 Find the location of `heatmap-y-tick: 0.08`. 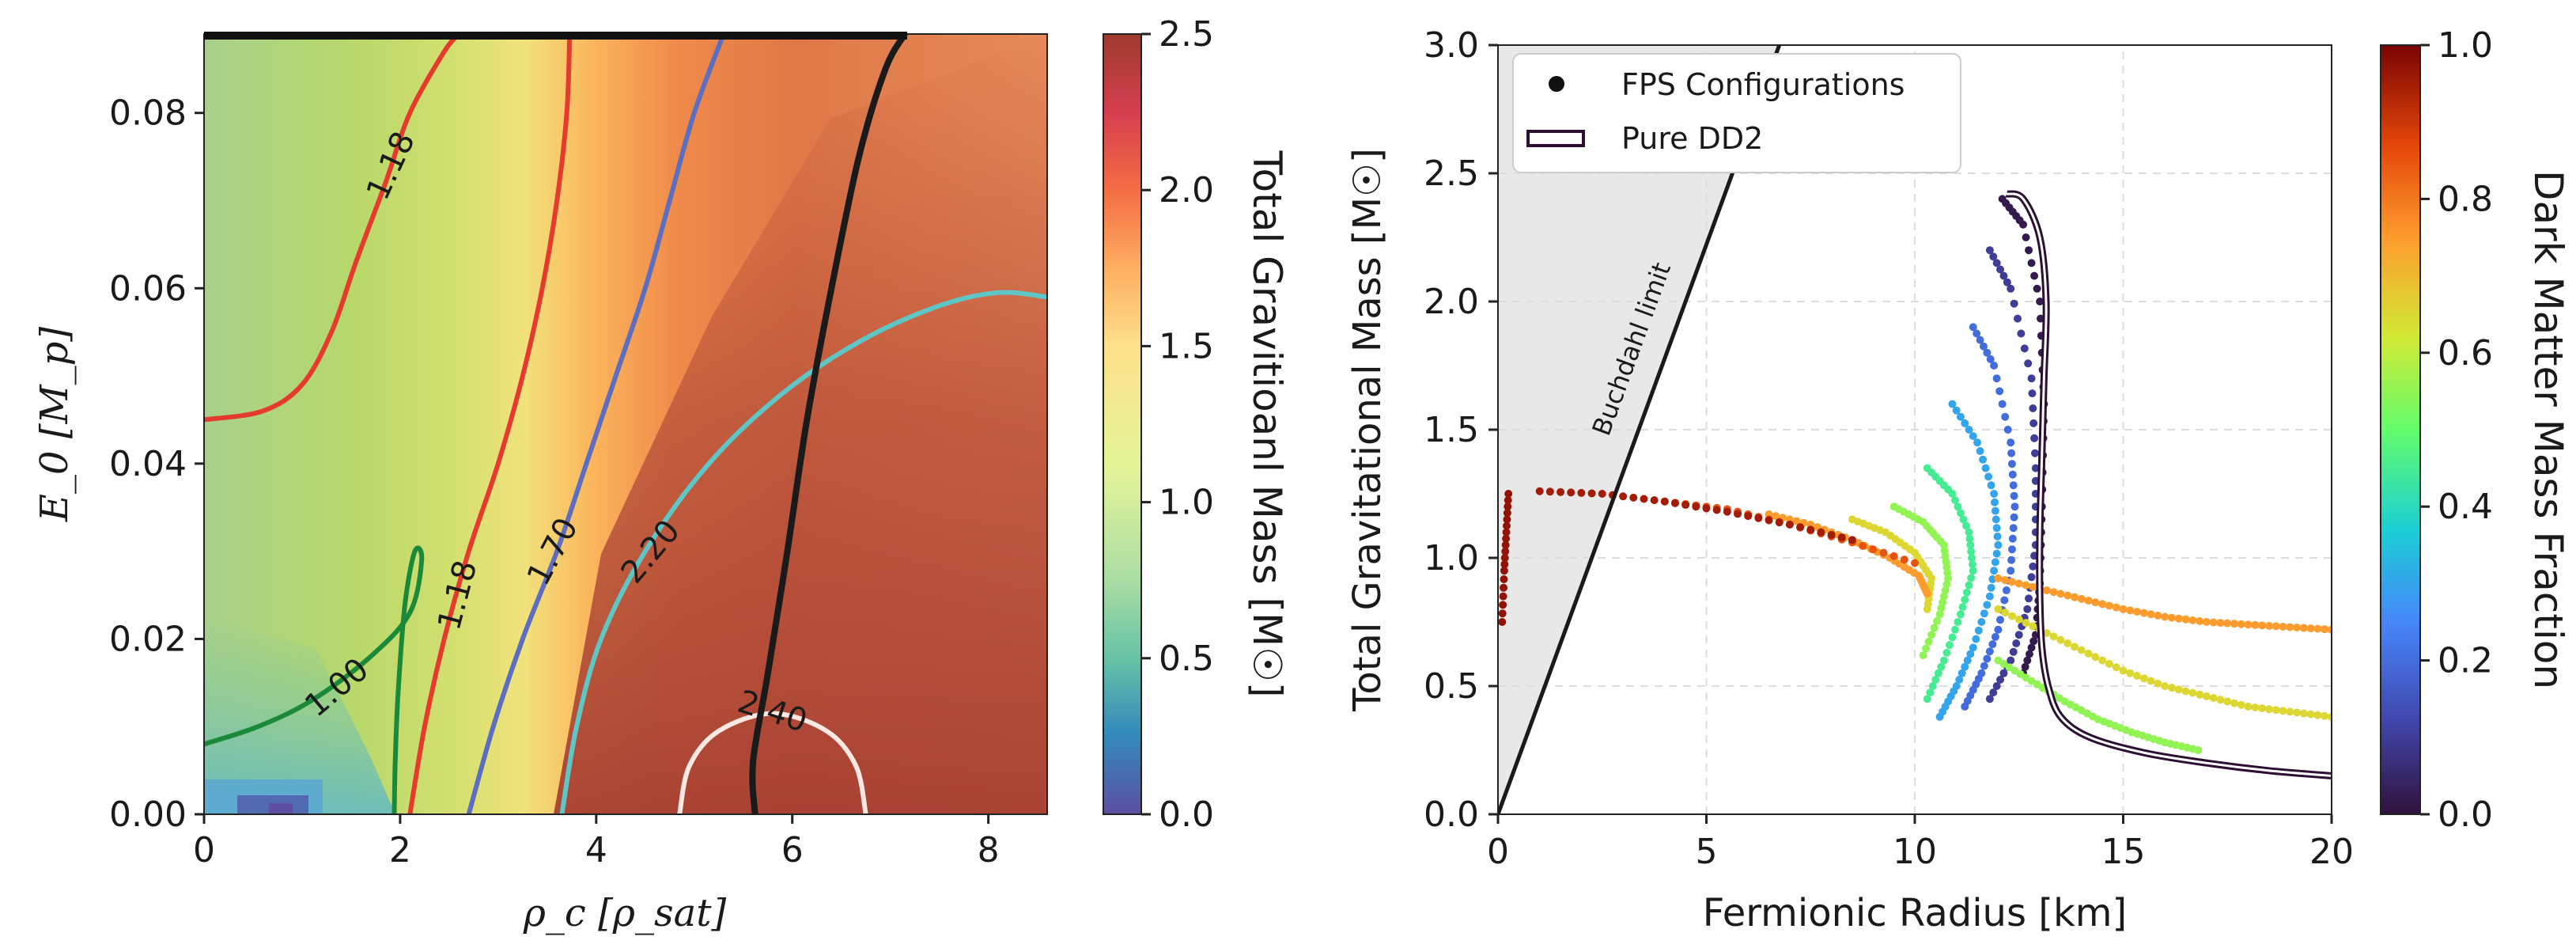

heatmap-y-tick: 0.08 is located at coordinates (148, 113).